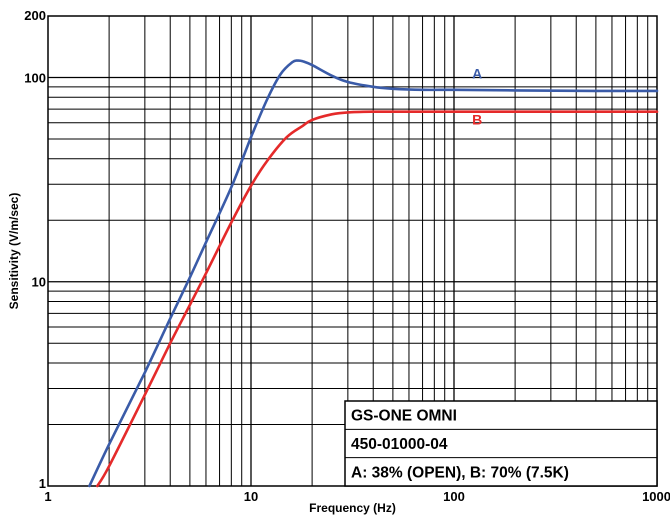 This screenshot has width=670, height=525. I want to click on legend-background, so click(501, 443).